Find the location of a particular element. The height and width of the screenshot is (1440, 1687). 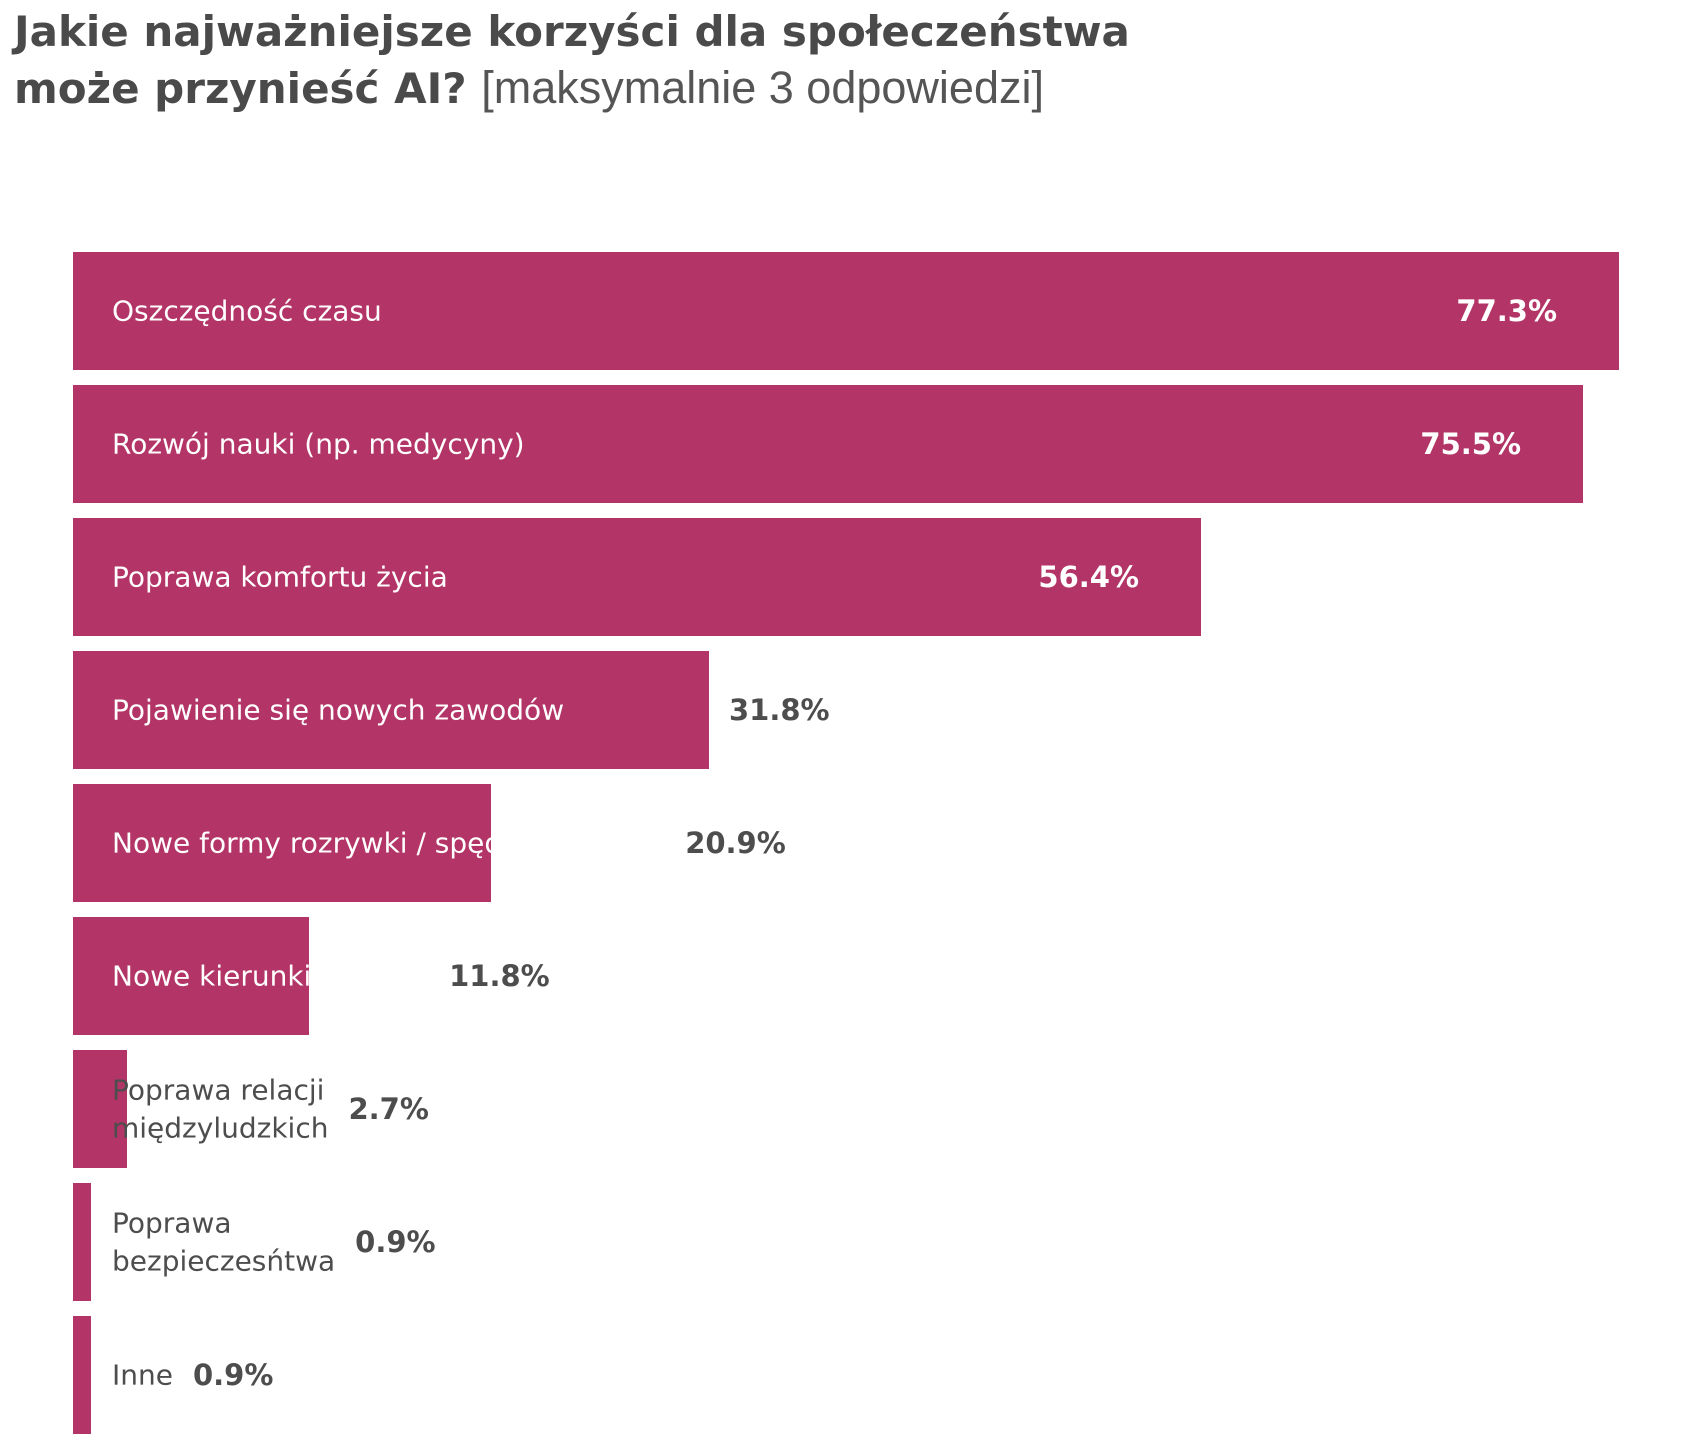

value-label: 77.3% is located at coordinates (1506, 311).